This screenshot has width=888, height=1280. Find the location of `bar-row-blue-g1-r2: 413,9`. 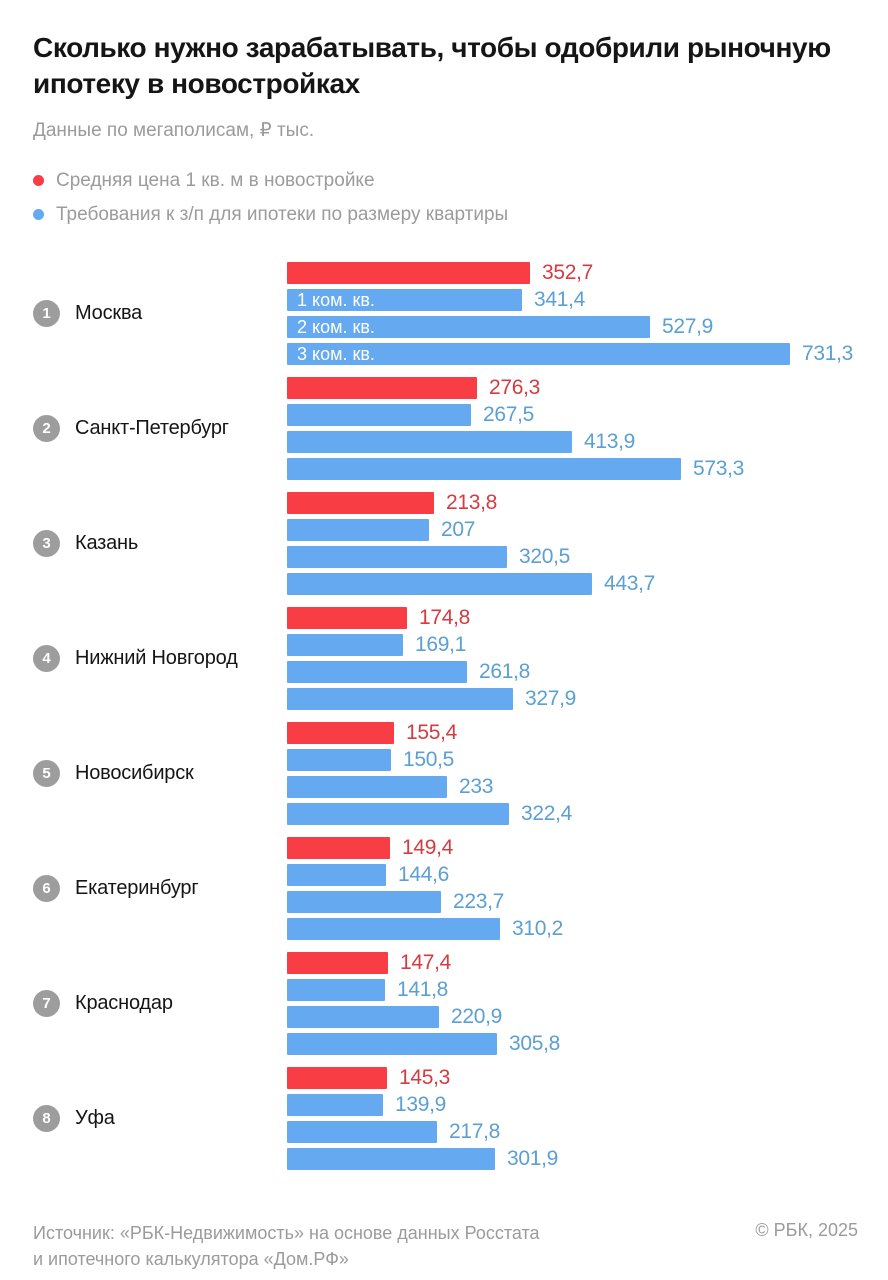

bar-row-blue-g1-r2: 413,9 is located at coordinates (573, 441).